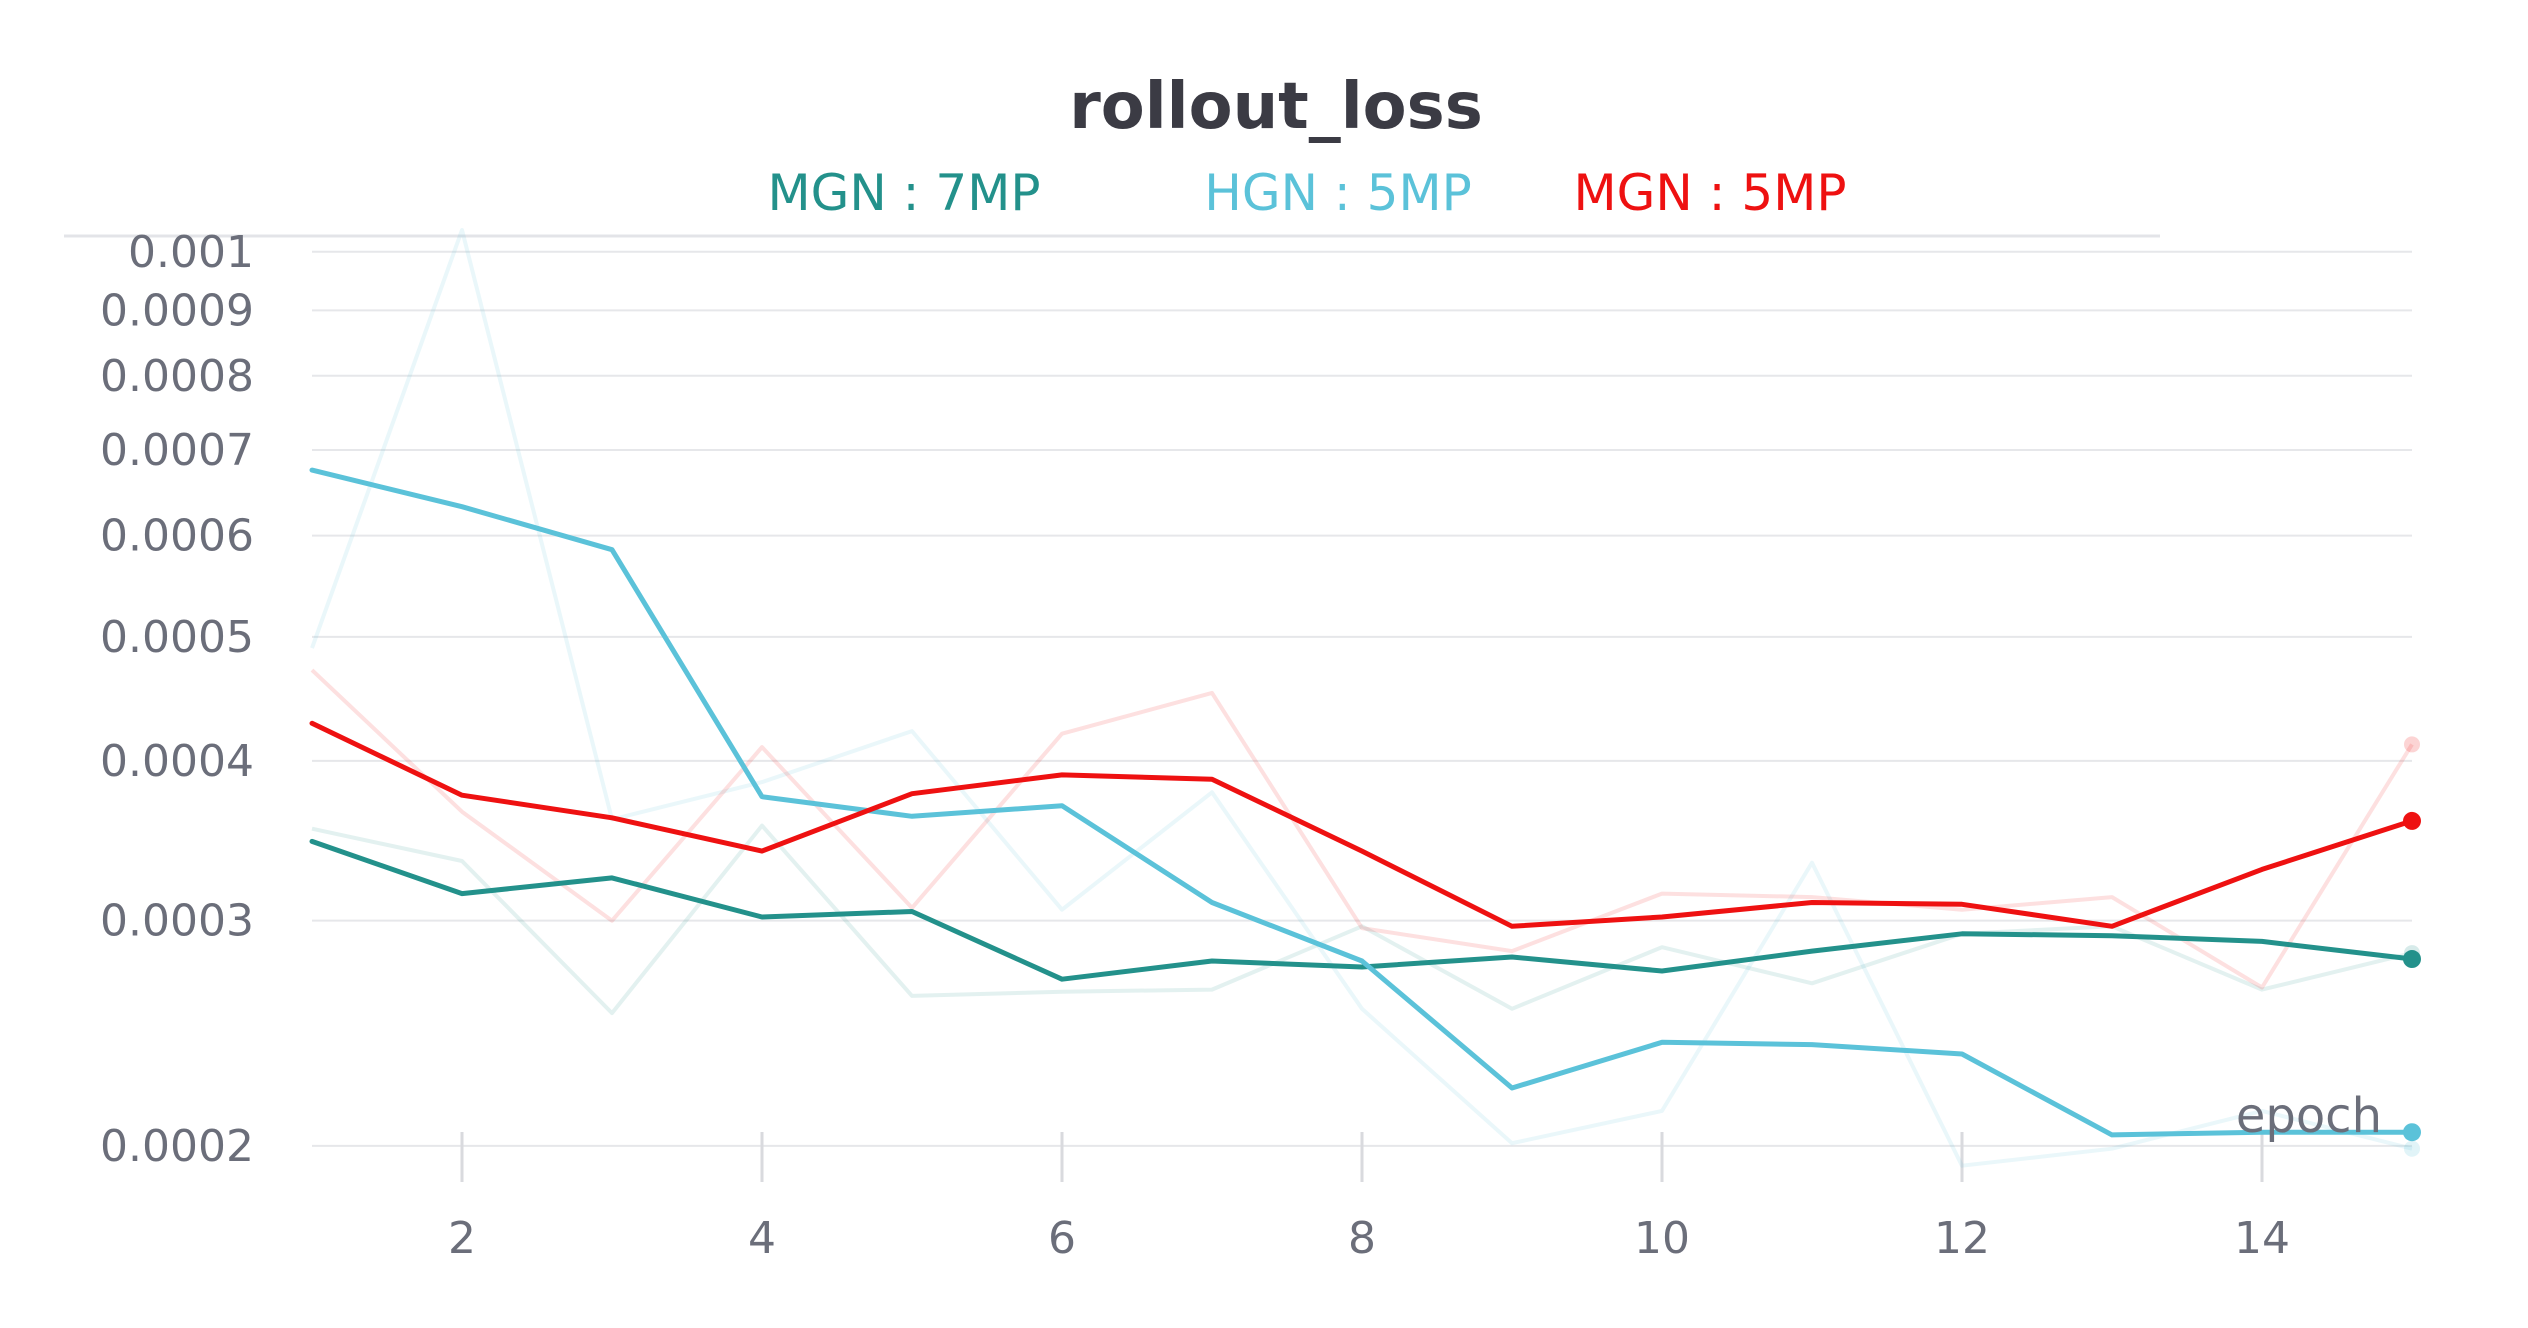 The width and height of the screenshot is (2528, 1328). What do you see at coordinates (1337, 193) in the screenshot?
I see `legend-entry-2: HGN : 5MP` at bounding box center [1337, 193].